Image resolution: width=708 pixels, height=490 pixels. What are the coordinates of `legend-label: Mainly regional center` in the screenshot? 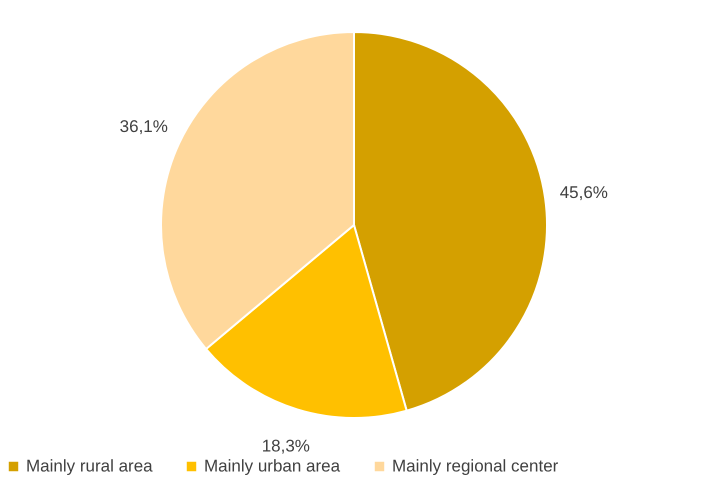 It's located at (475, 466).